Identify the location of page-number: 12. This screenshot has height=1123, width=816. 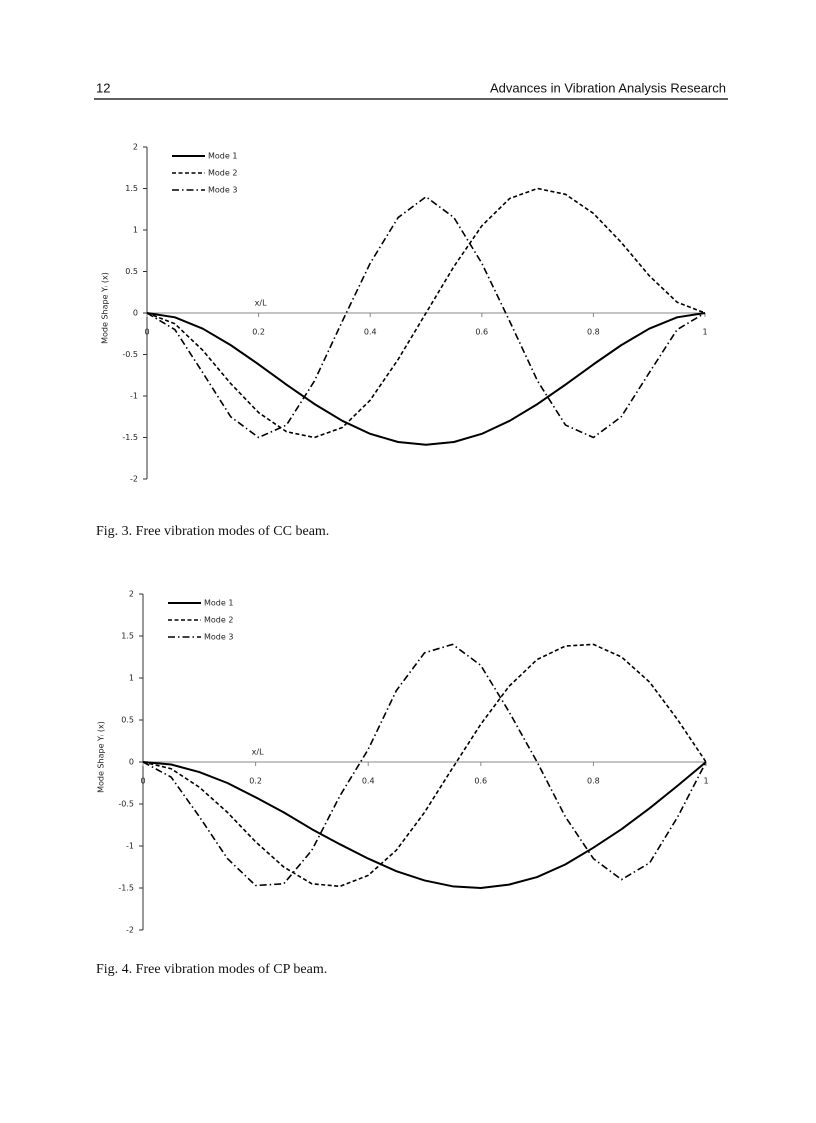
(103, 87).